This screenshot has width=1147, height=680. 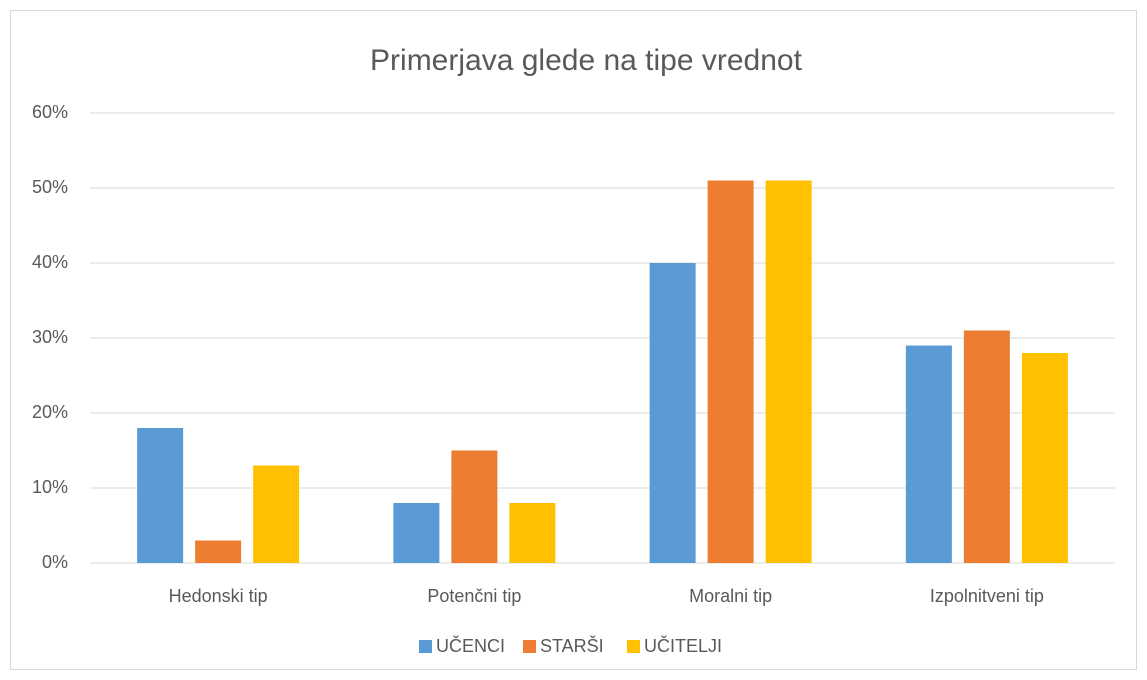 What do you see at coordinates (50, 262) in the screenshot?
I see `y-tick-label: 40%` at bounding box center [50, 262].